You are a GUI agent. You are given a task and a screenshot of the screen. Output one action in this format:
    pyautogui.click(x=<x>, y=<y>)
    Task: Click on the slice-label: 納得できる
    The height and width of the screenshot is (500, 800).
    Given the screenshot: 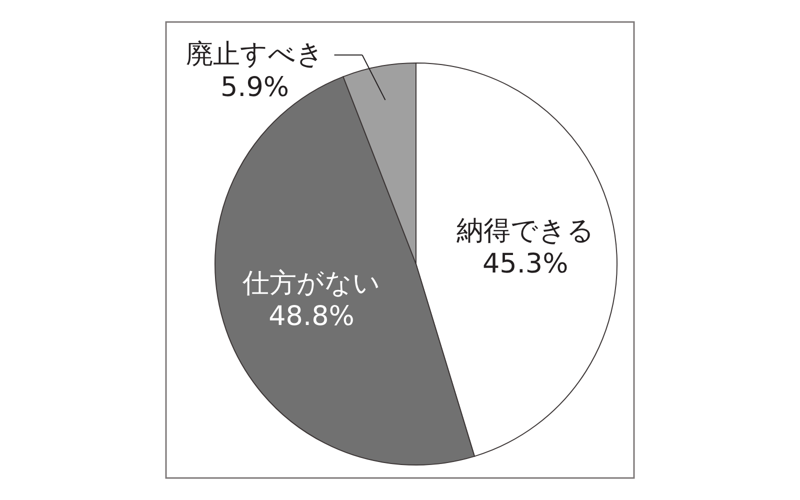 What is the action you would take?
    pyautogui.click(x=525, y=231)
    